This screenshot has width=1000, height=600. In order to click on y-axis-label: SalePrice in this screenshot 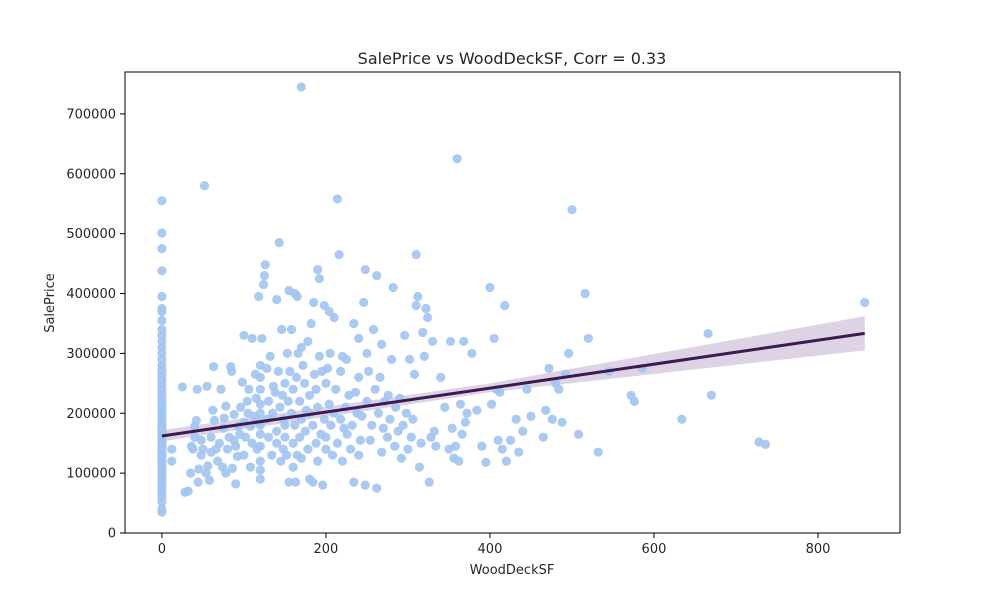, I will do `click(50, 303)`.